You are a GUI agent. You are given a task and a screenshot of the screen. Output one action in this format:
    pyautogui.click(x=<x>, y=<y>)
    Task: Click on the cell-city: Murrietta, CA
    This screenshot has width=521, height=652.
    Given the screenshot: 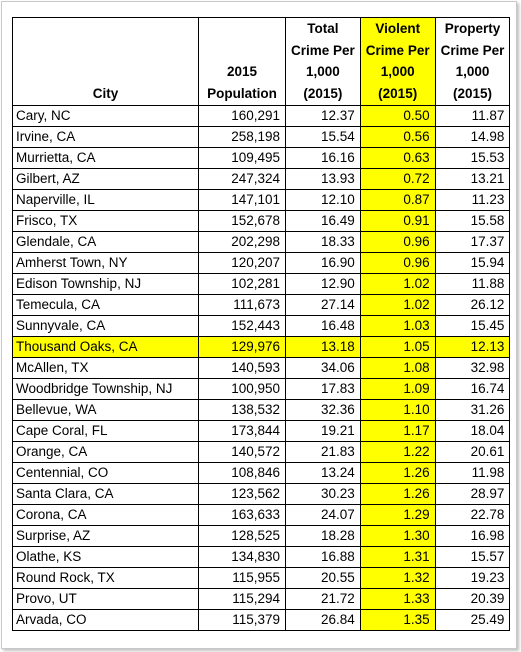 What is the action you would take?
    pyautogui.click(x=105, y=158)
    